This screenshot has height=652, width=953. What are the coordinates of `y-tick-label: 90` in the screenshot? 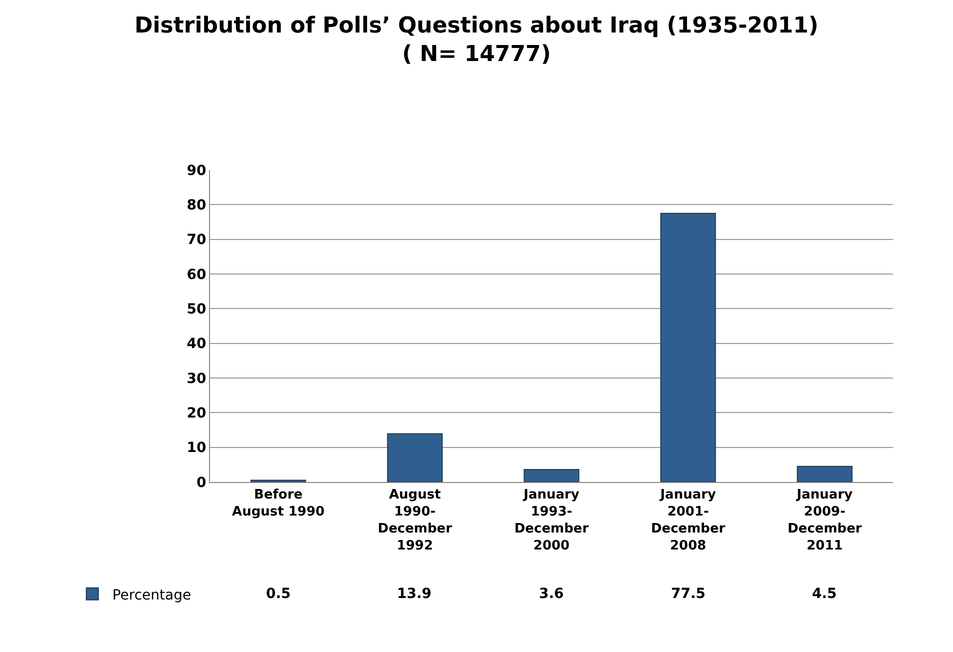 It's located at (196, 170).